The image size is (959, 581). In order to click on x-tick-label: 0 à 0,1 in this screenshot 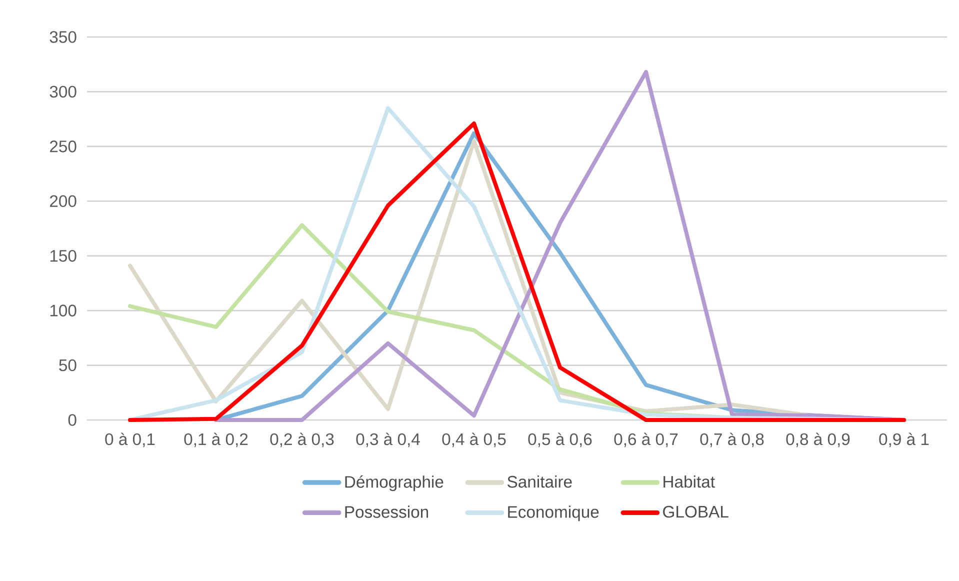, I will do `click(130, 440)`.